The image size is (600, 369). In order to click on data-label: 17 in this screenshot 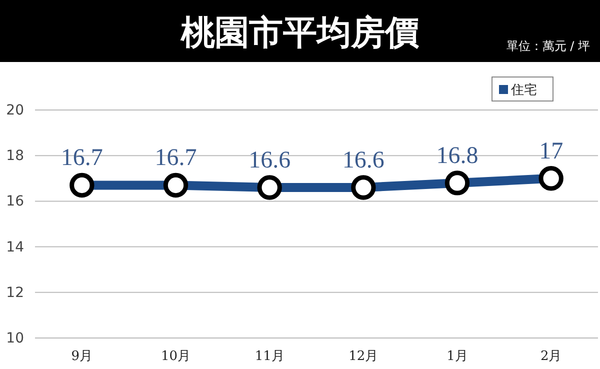, I will do `click(551, 151)`.